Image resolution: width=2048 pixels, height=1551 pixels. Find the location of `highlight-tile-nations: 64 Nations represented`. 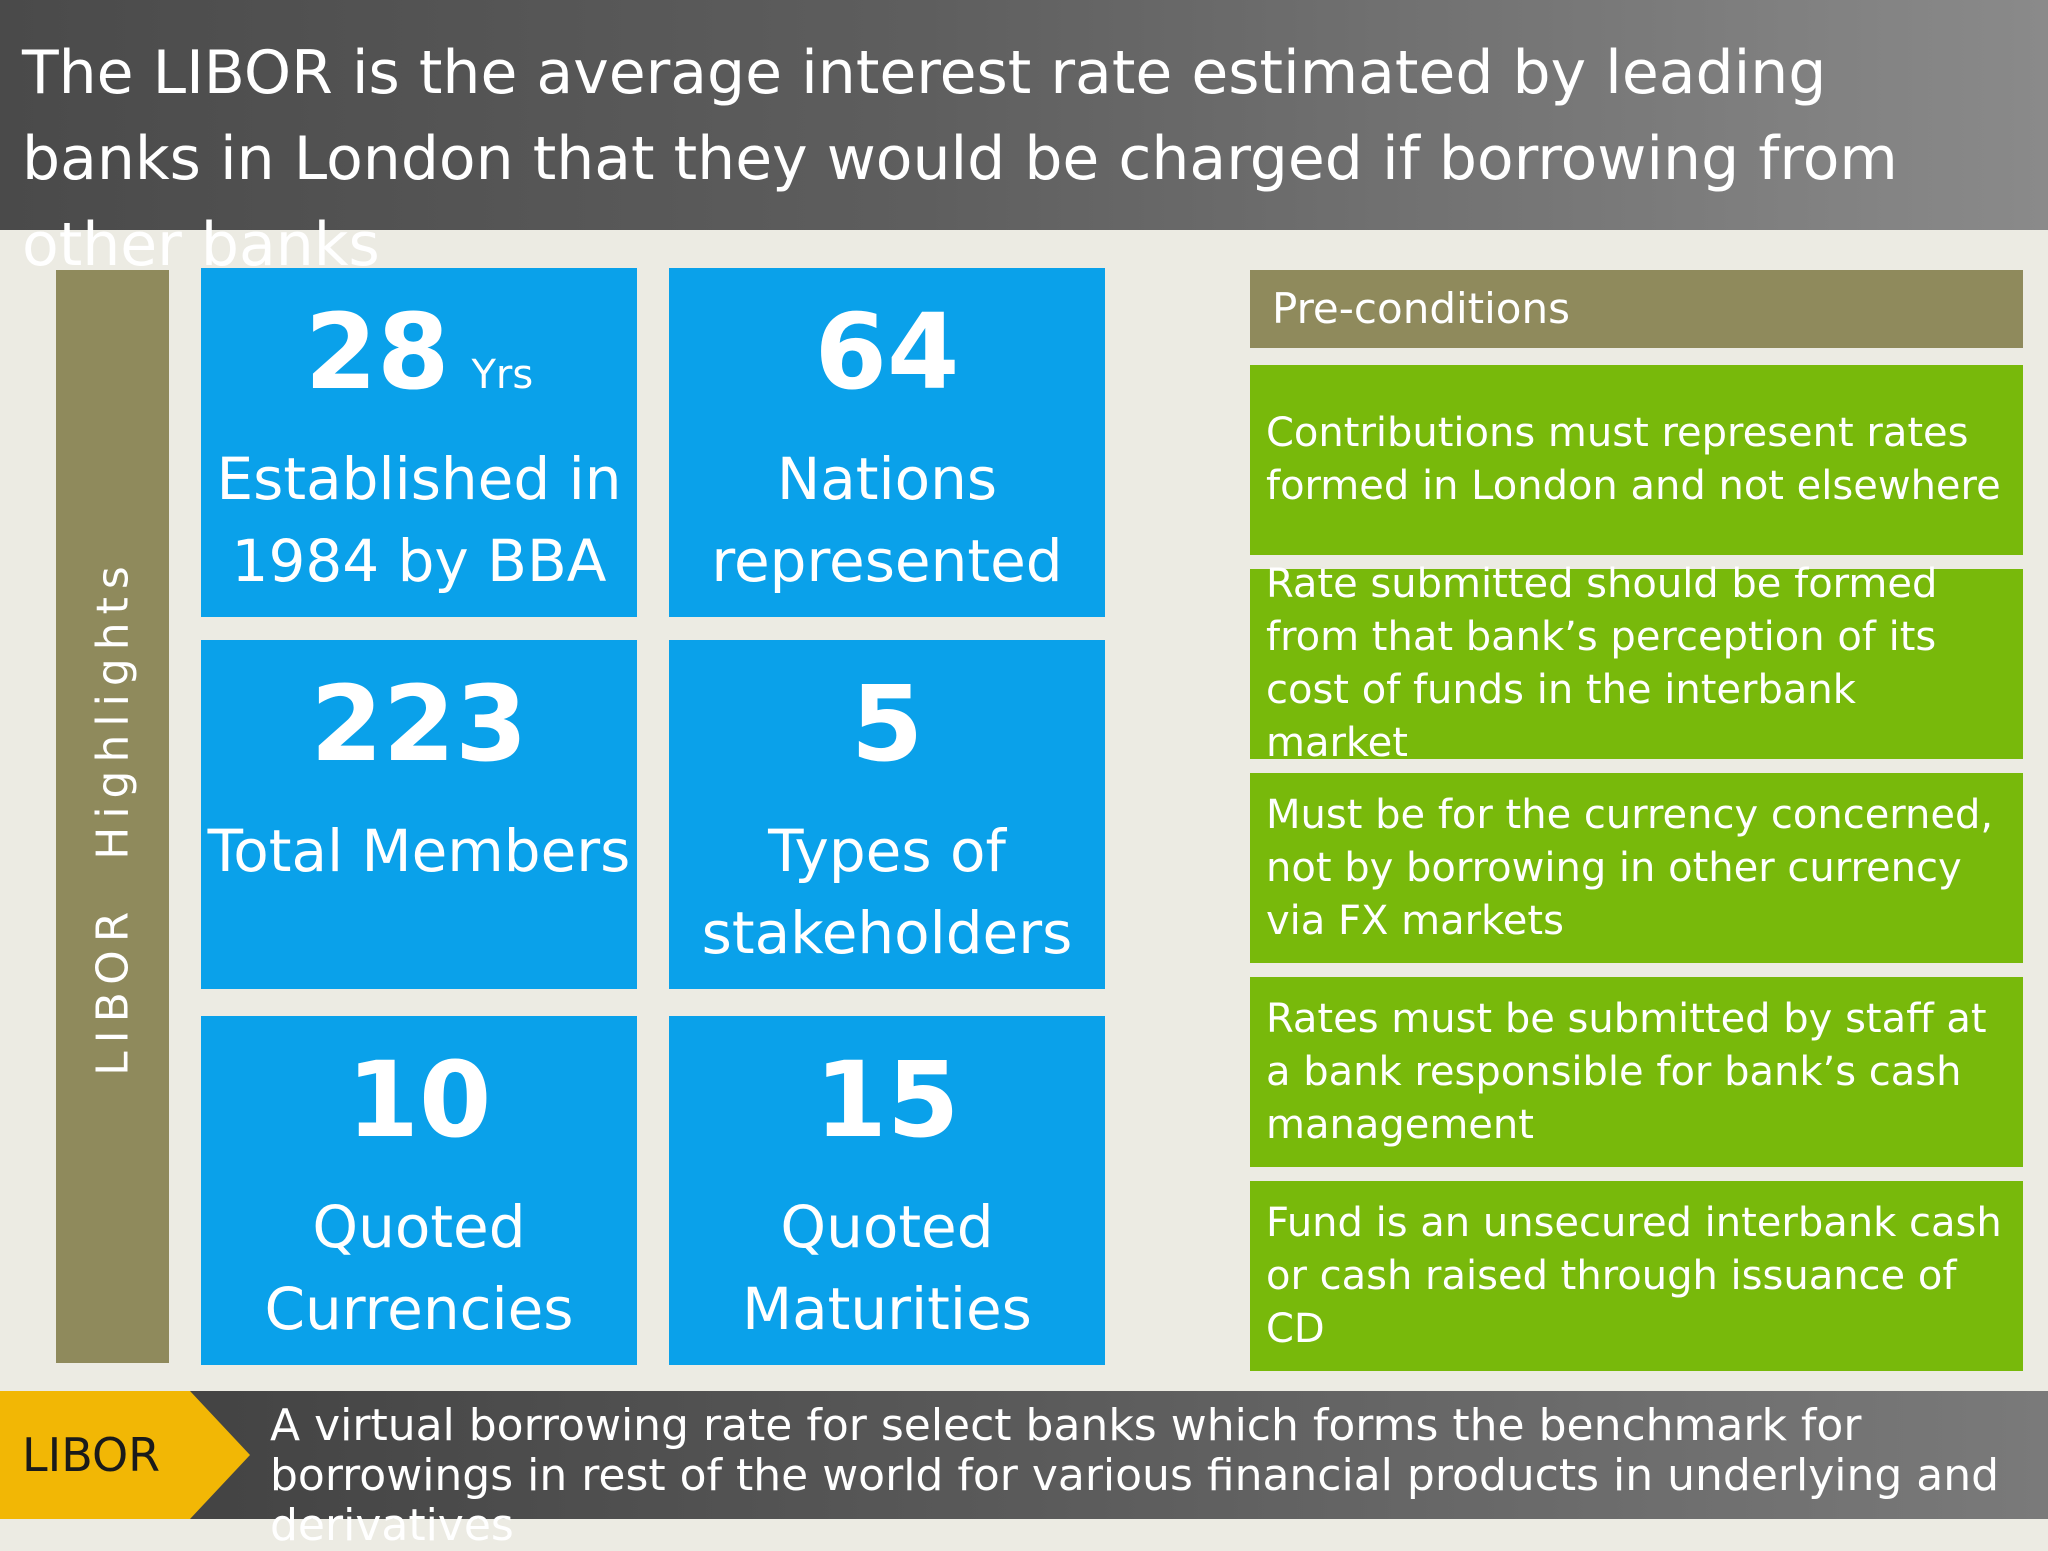

highlight-tile-nations: 64 Nations represented is located at coordinates (887, 442).